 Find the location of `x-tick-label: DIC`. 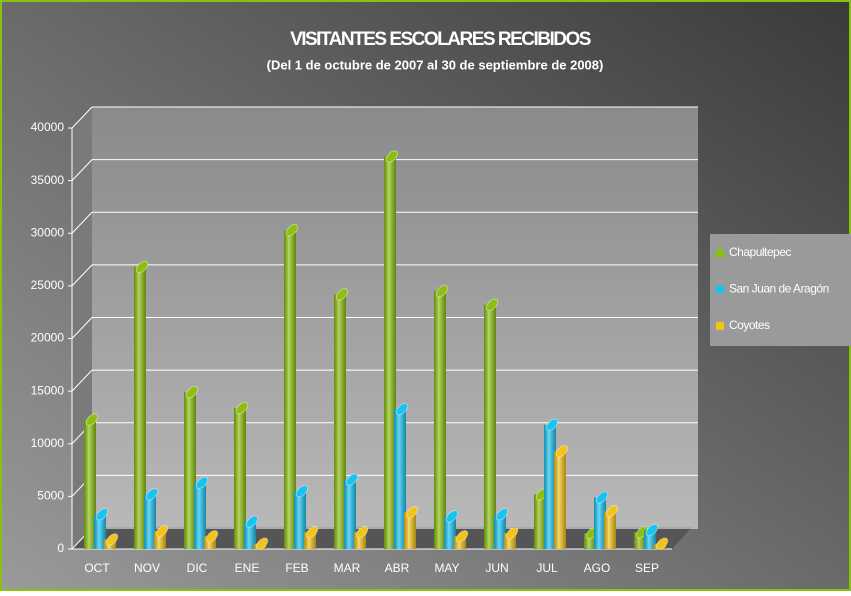

x-tick-label: DIC is located at coordinates (197, 568).